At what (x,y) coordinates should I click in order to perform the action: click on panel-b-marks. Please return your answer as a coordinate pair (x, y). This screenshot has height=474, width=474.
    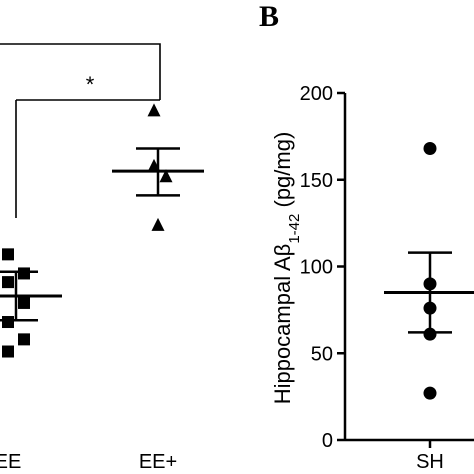
    Looking at the image, I should click on (429, 271).